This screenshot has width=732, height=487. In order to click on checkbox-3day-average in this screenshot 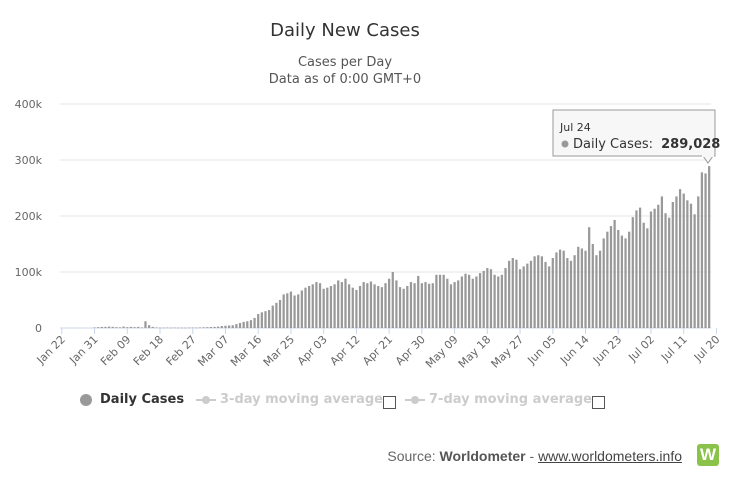, I will do `click(389, 402)`.